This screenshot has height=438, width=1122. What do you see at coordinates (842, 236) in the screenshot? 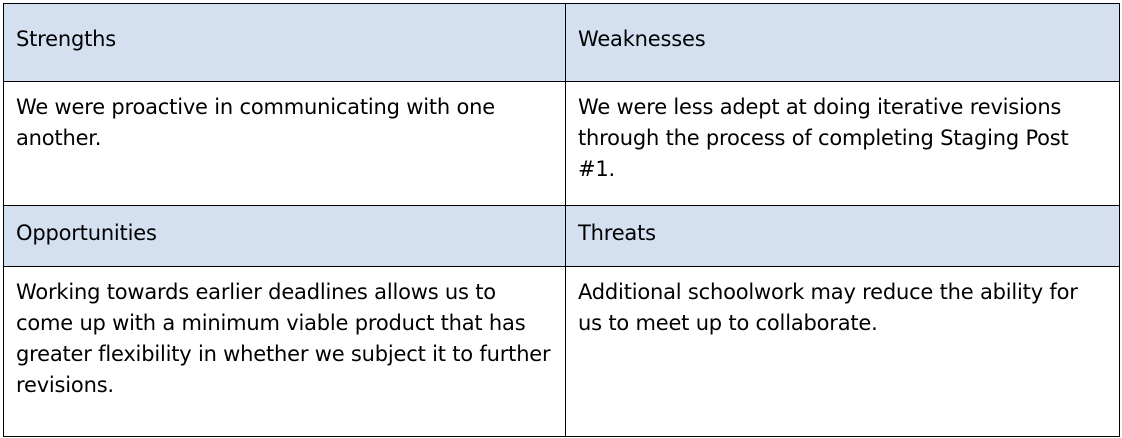
I see `threats-heading: Threats` at bounding box center [842, 236].